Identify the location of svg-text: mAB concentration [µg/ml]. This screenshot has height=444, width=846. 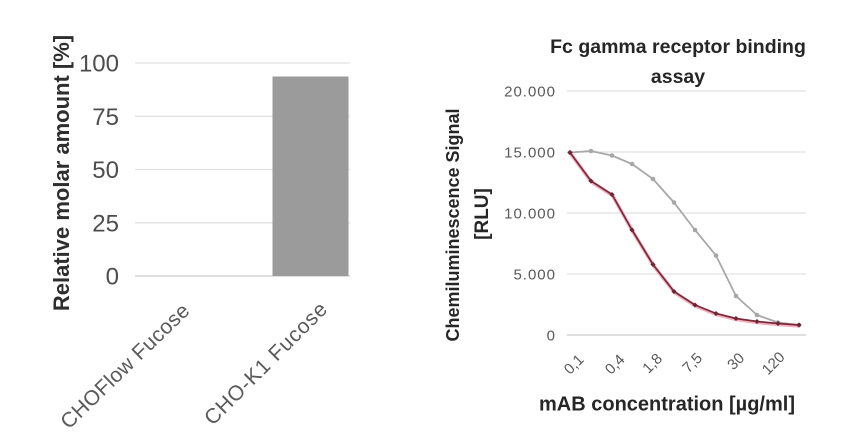
(667, 405).